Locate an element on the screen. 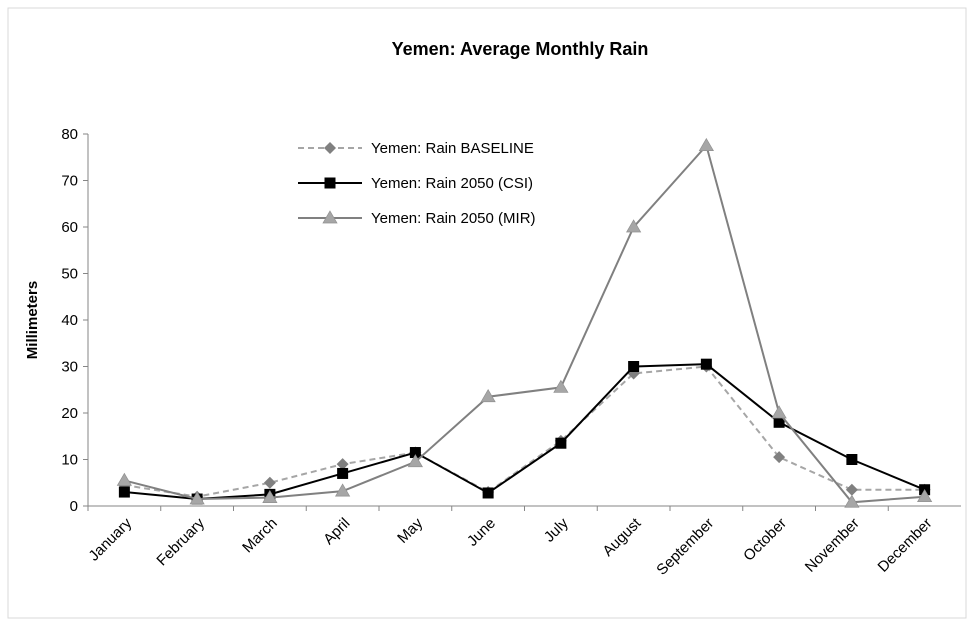 The height and width of the screenshot is (633, 974). chart-title: Yemen: Average Monthly Rain is located at coordinates (520, 49).